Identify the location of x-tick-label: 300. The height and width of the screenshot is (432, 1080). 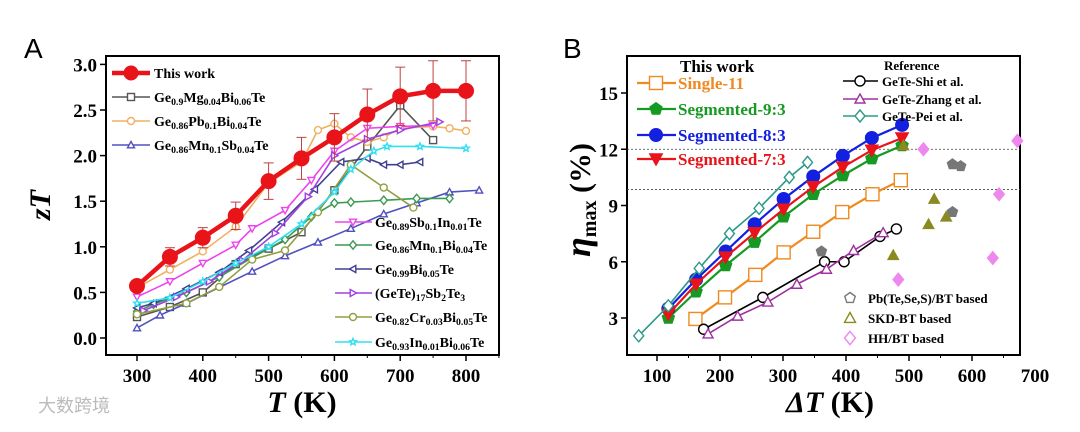
(137, 376).